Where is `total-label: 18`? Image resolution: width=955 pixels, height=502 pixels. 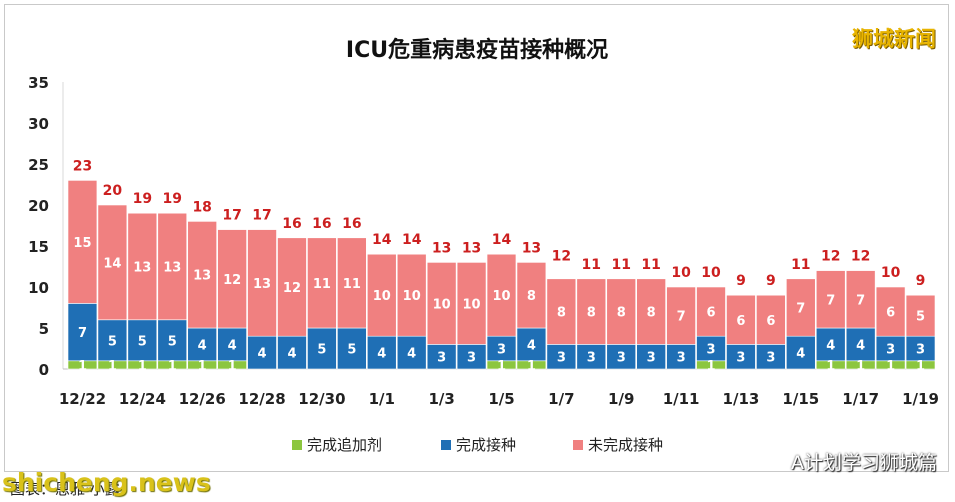
total-label: 18 is located at coordinates (201, 207).